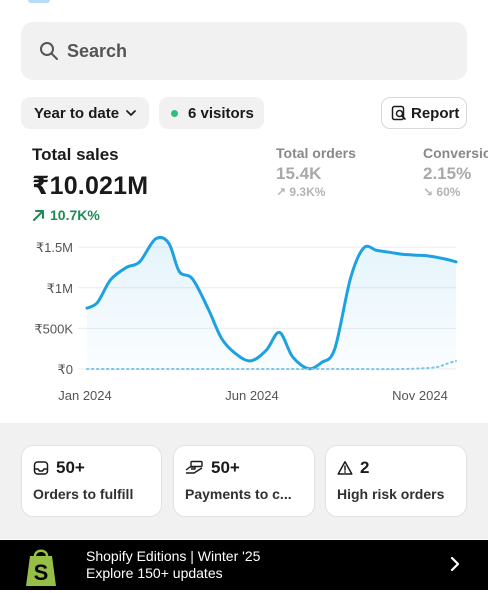 This screenshot has height=593, width=488. I want to click on search-icon, so click(49, 51).